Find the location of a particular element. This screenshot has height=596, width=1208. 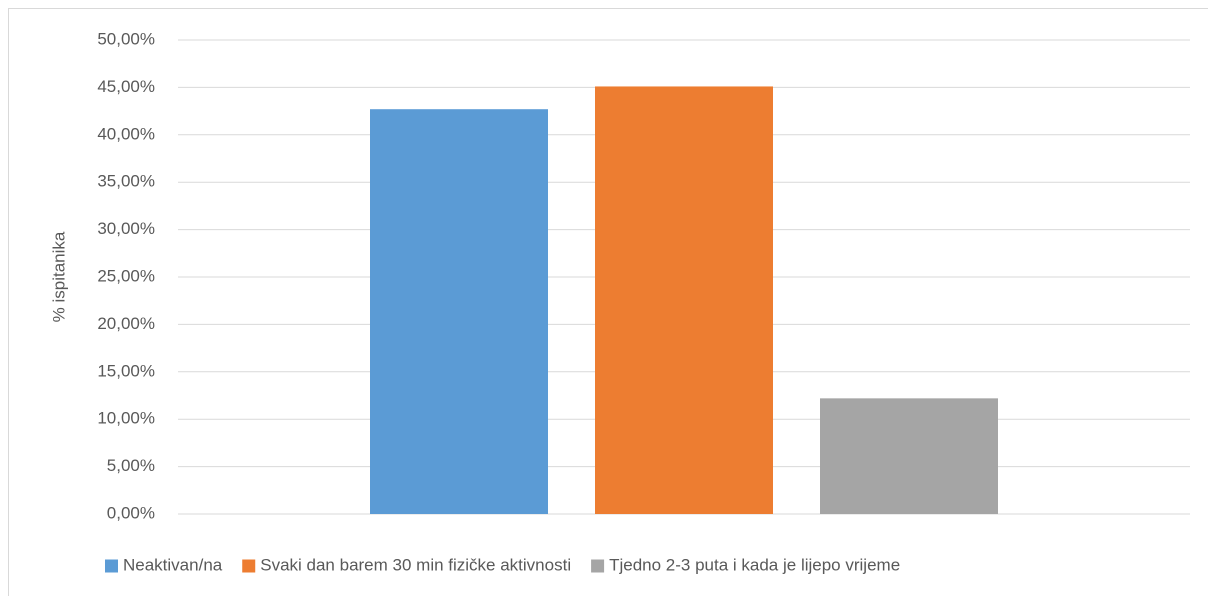

y-tick-label: 25,00% is located at coordinates (126, 275).